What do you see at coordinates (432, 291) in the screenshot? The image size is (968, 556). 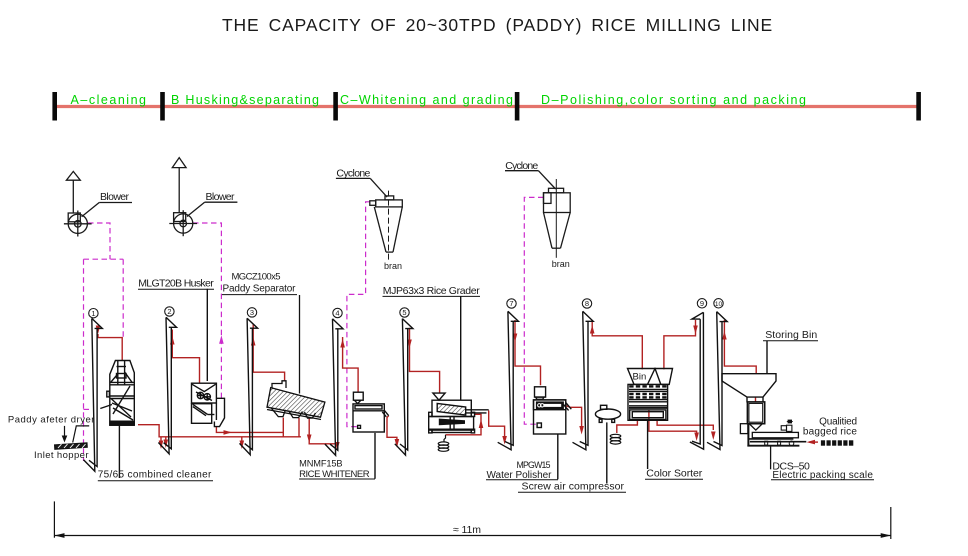 I see `svg-text: MJP63x3 Rice Grader` at bounding box center [432, 291].